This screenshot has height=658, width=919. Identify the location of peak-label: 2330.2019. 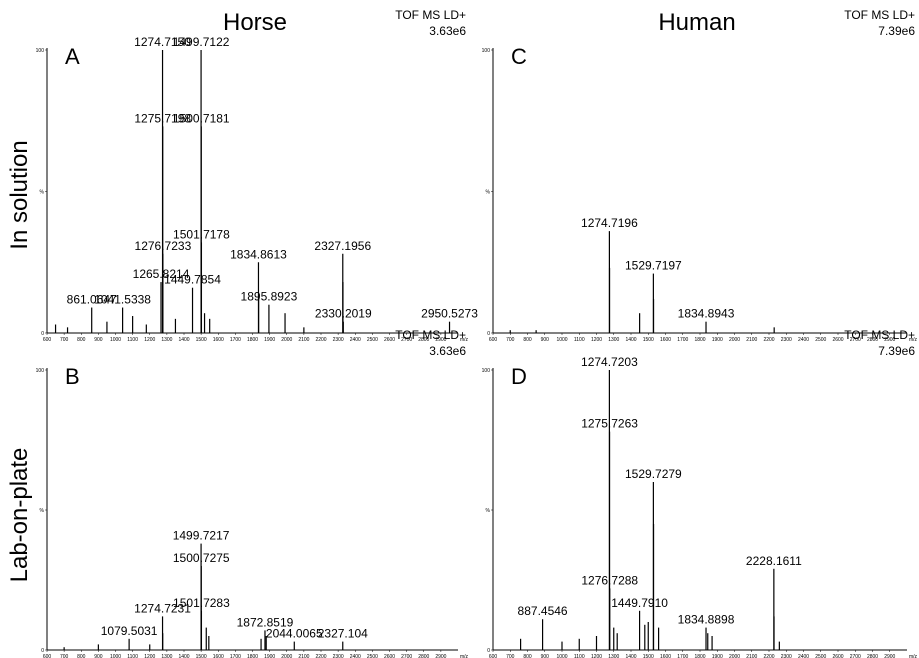
(343, 314).